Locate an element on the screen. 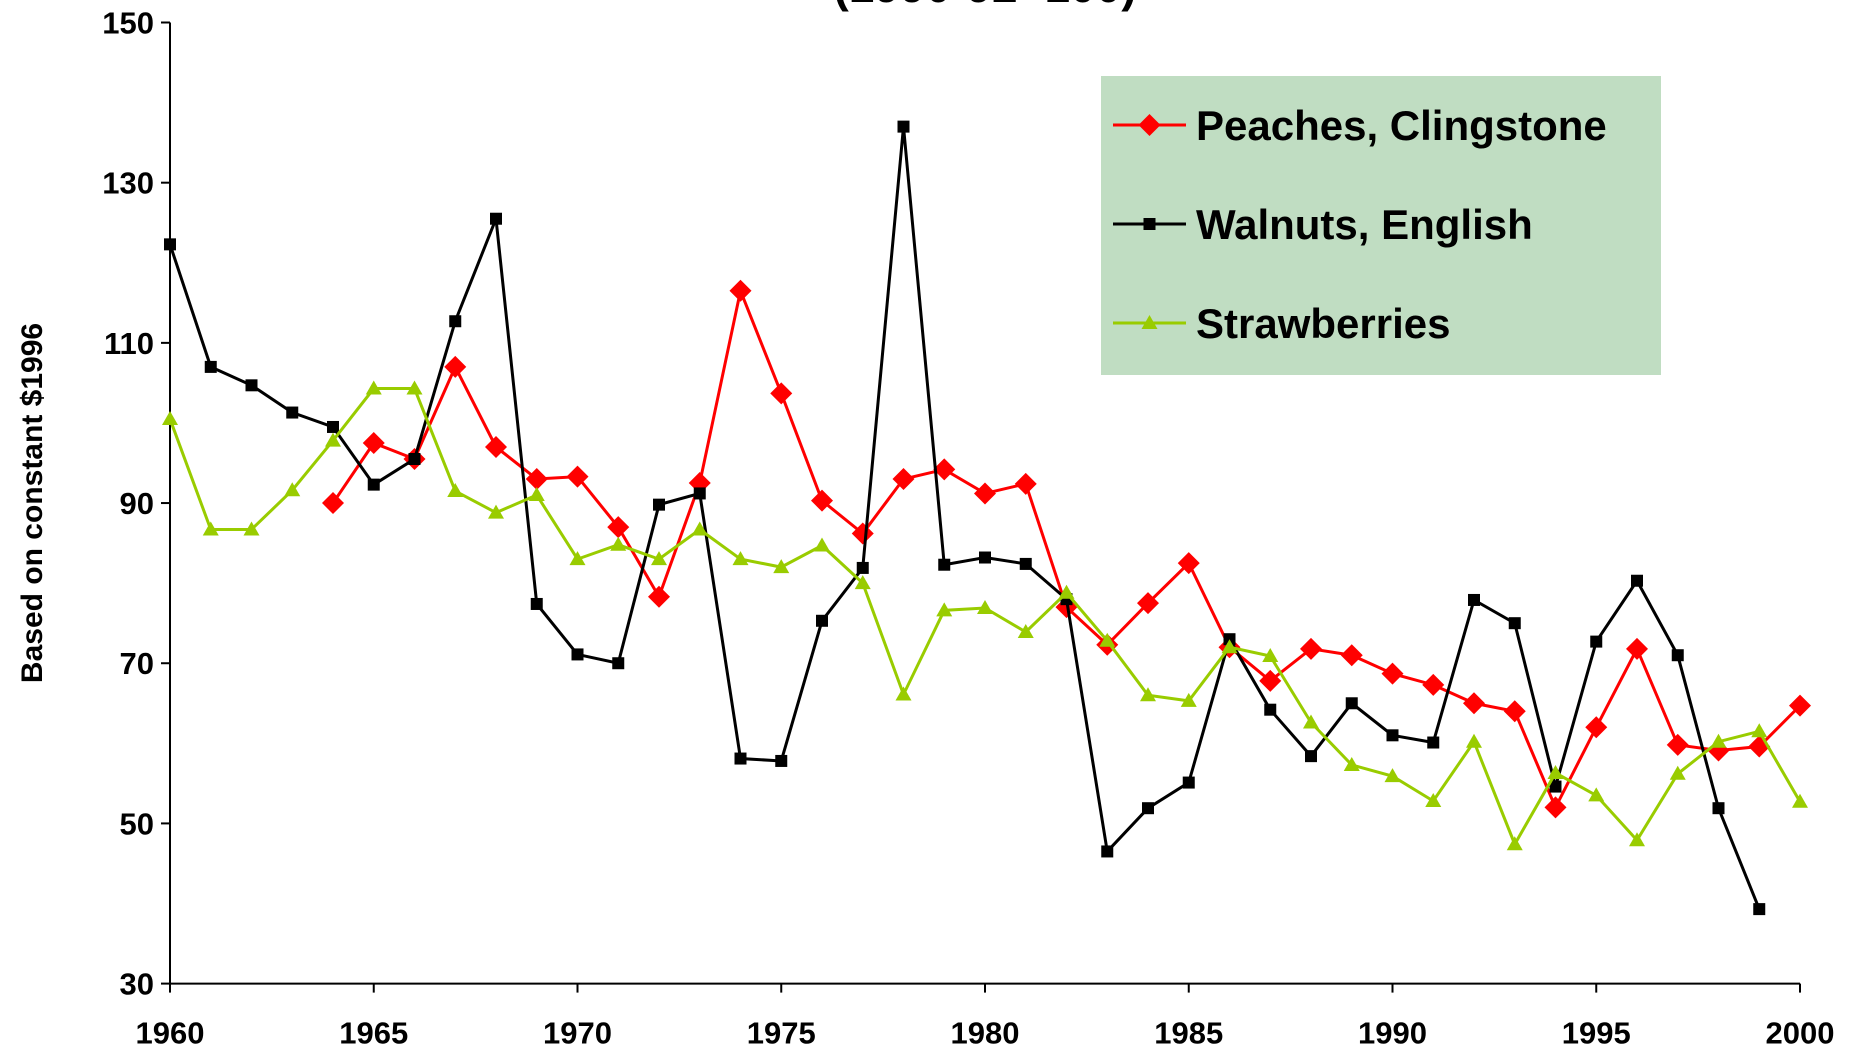 This screenshot has height=1057, width=1851. y-tick-label: 90 is located at coordinates (137, 503).